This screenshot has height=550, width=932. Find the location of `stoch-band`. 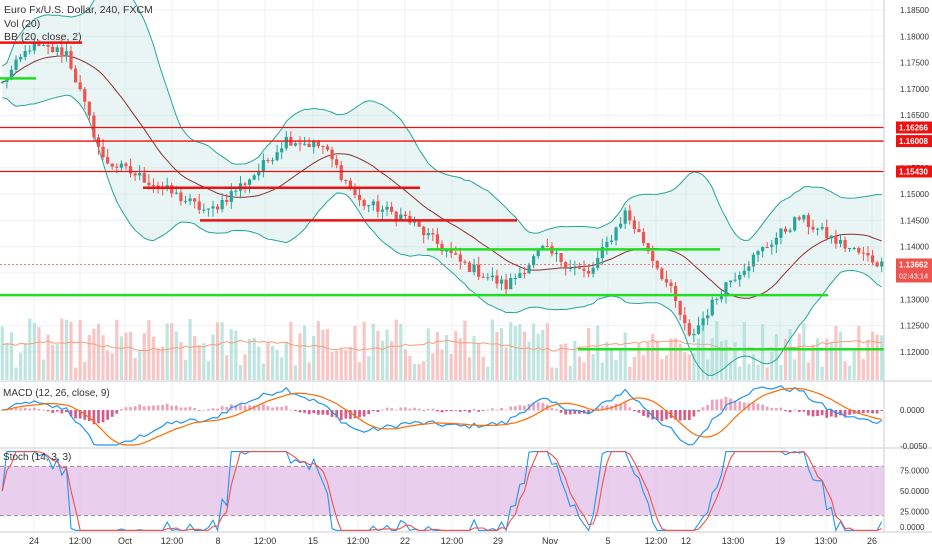

stoch-band is located at coordinates (442, 491).